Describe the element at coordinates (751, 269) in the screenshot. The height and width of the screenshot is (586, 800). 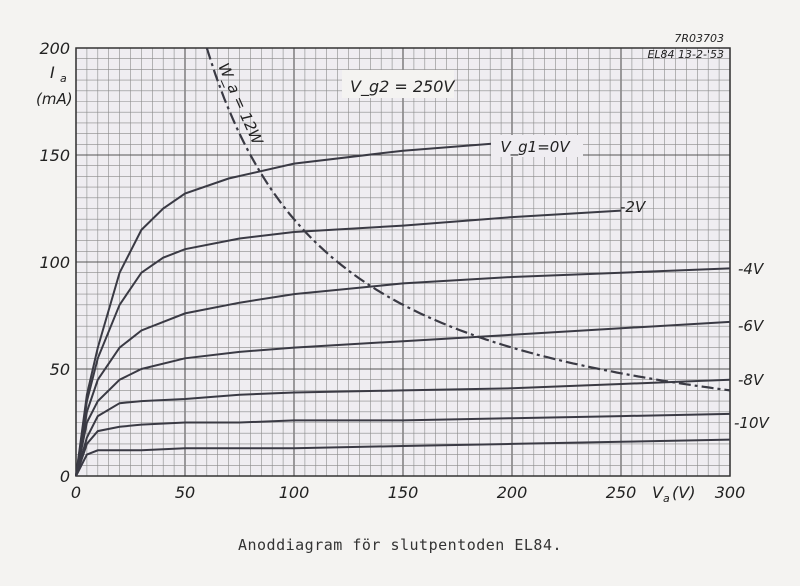
I see `series-label: -4V` at that location.